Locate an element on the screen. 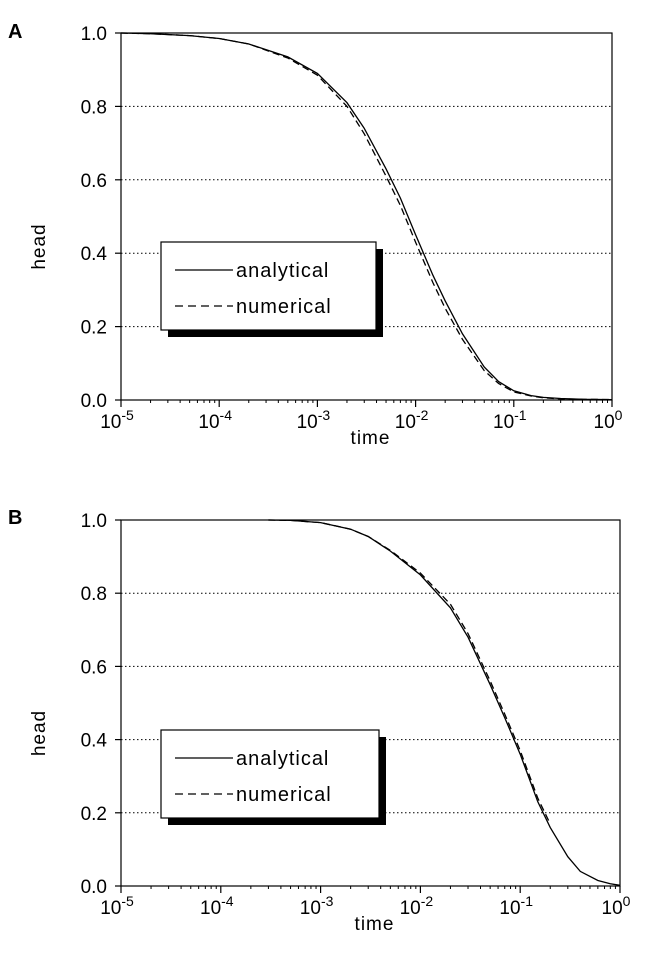 The width and height of the screenshot is (650, 963). series-line-numerical is located at coordinates (409, 672).